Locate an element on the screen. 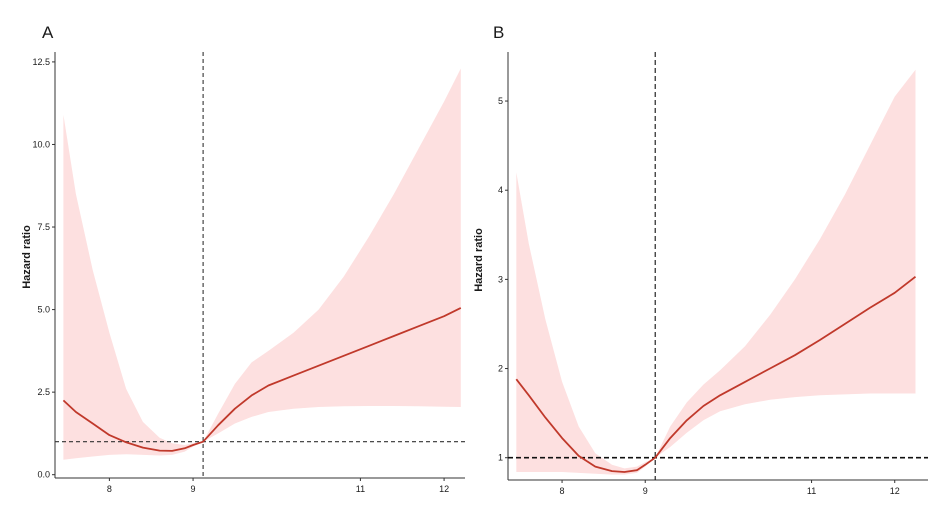  x-tick-label-b: 12 is located at coordinates (895, 491).